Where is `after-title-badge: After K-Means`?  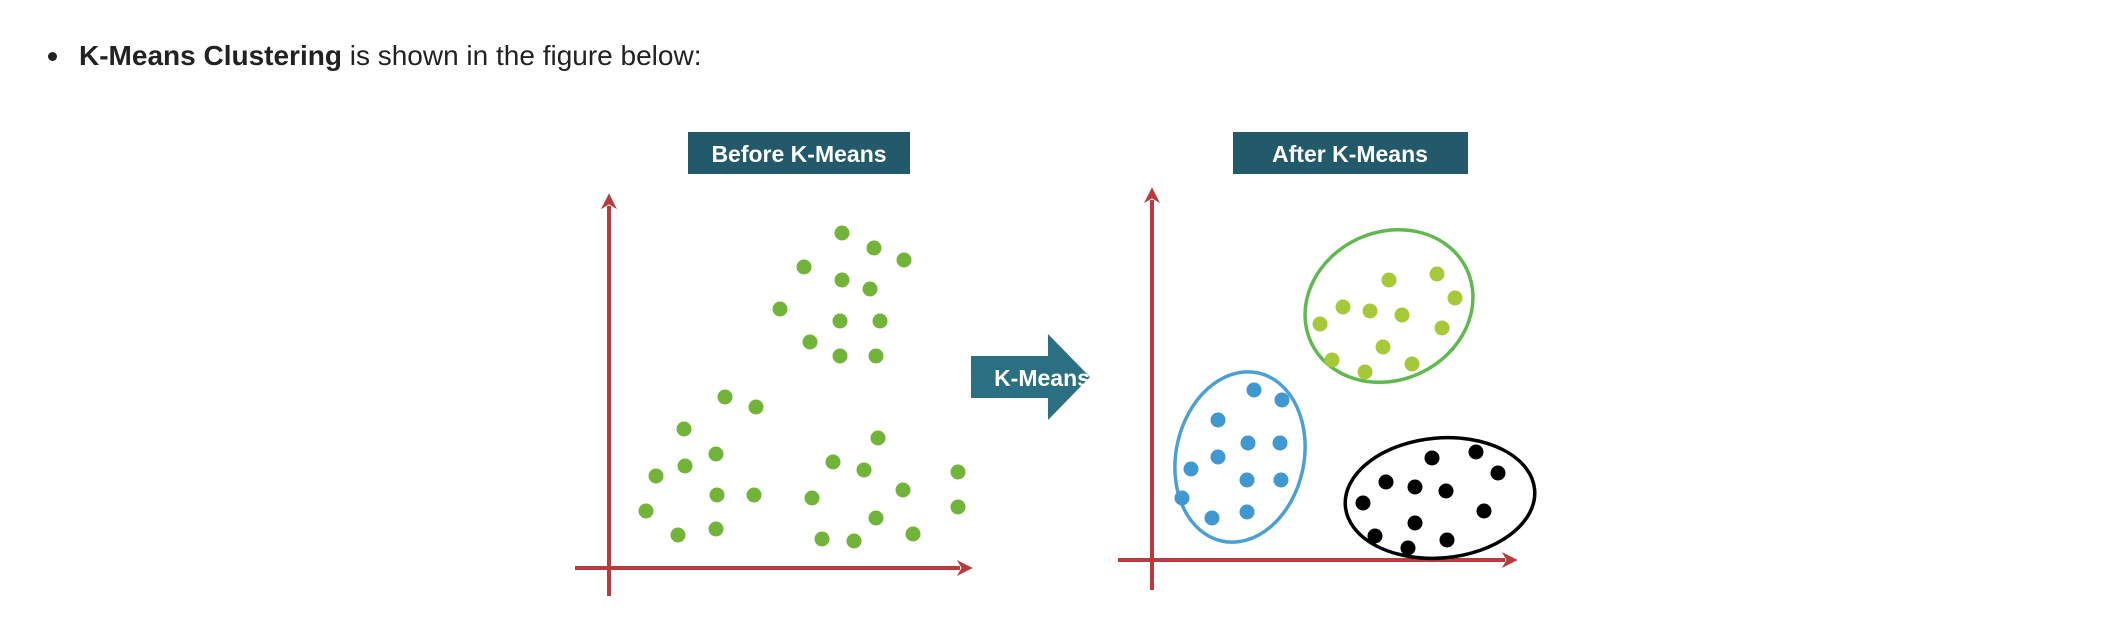
after-title-badge: After K-Means is located at coordinates (1350, 153).